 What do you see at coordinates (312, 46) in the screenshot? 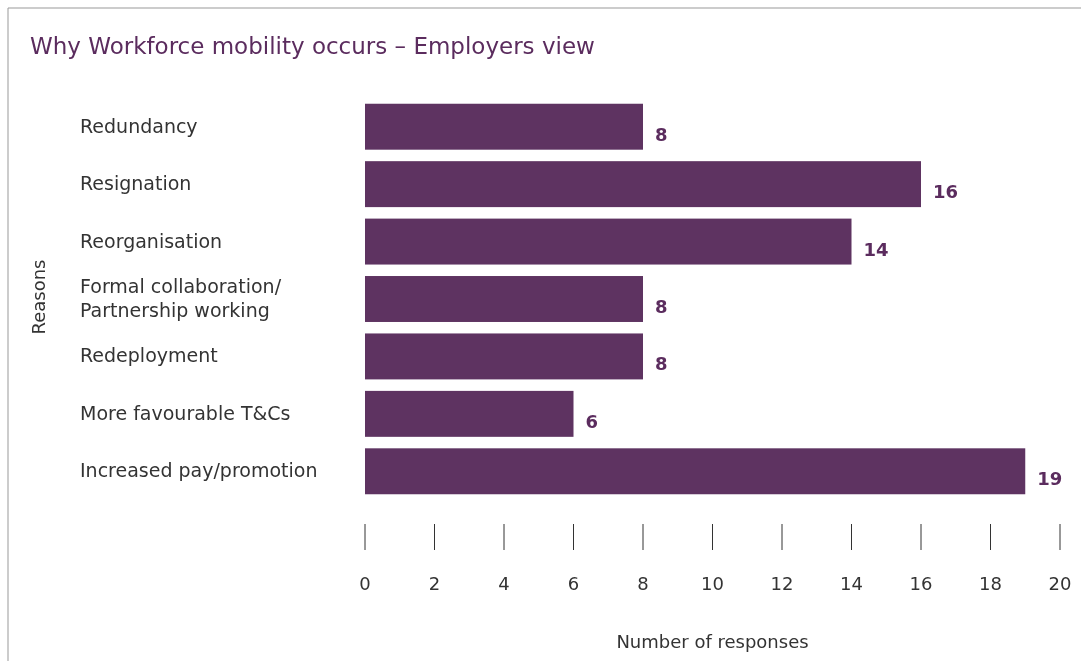
I see `chart-title: Why Workforce mobility occurs – Employers view` at bounding box center [312, 46].